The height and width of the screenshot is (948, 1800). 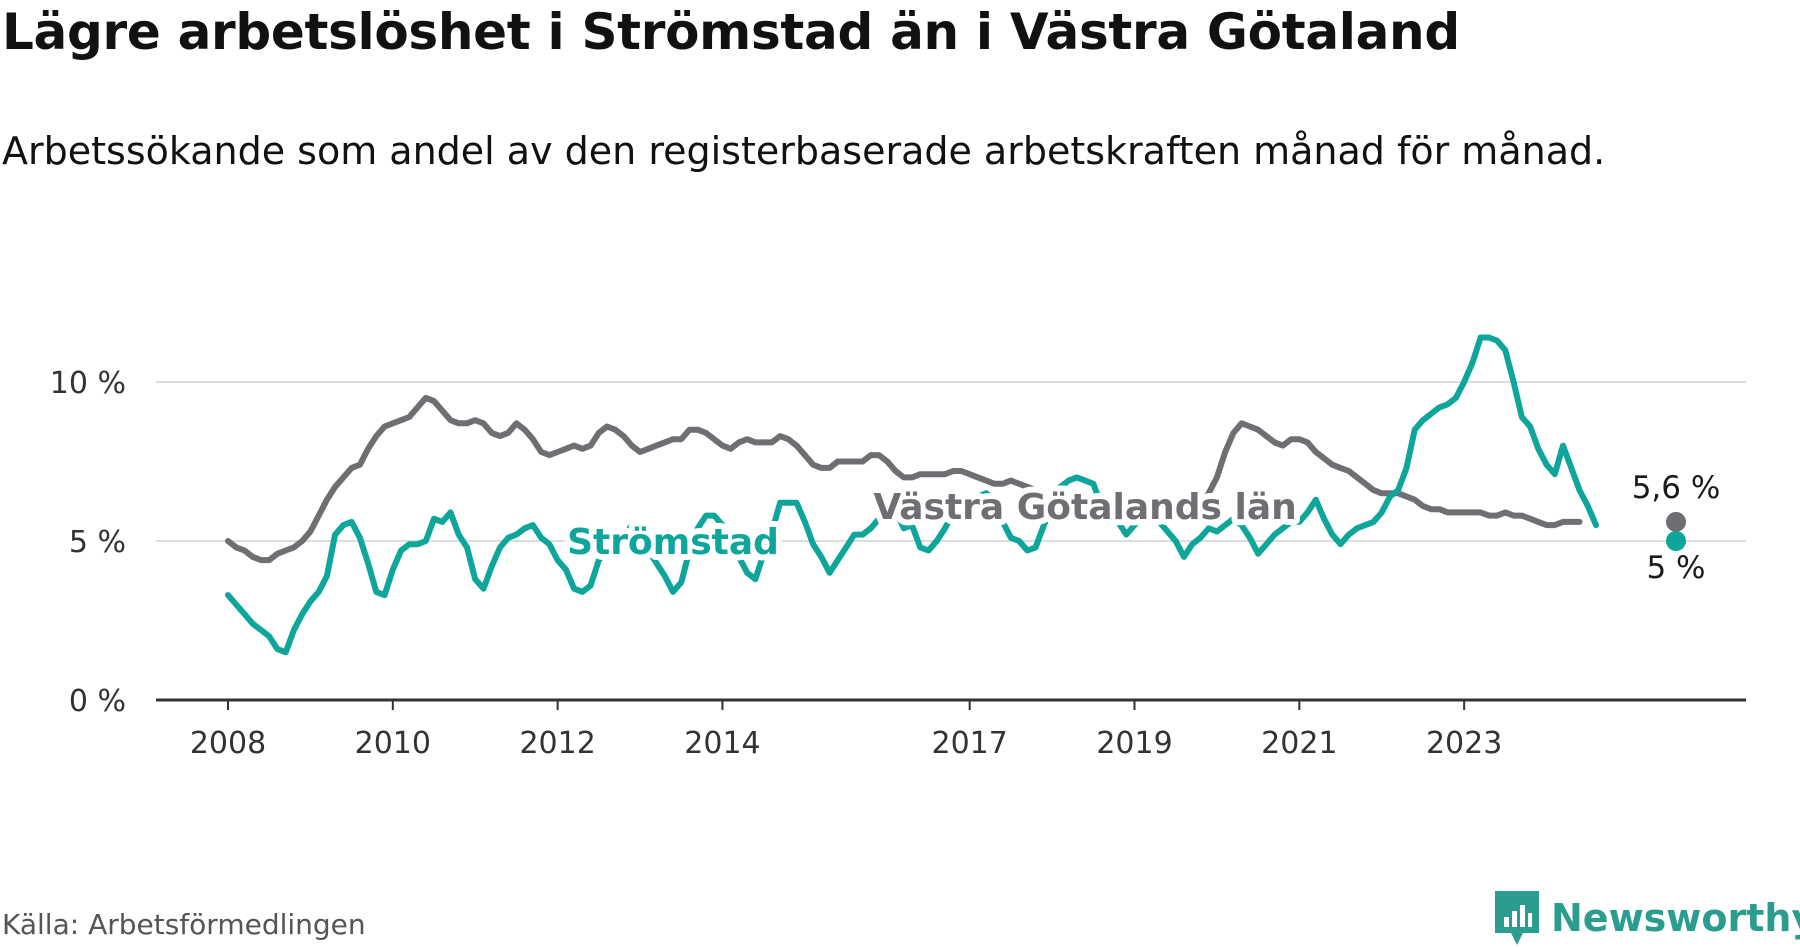 What do you see at coordinates (228, 743) in the screenshot?
I see `x-tick-label: 2008` at bounding box center [228, 743].